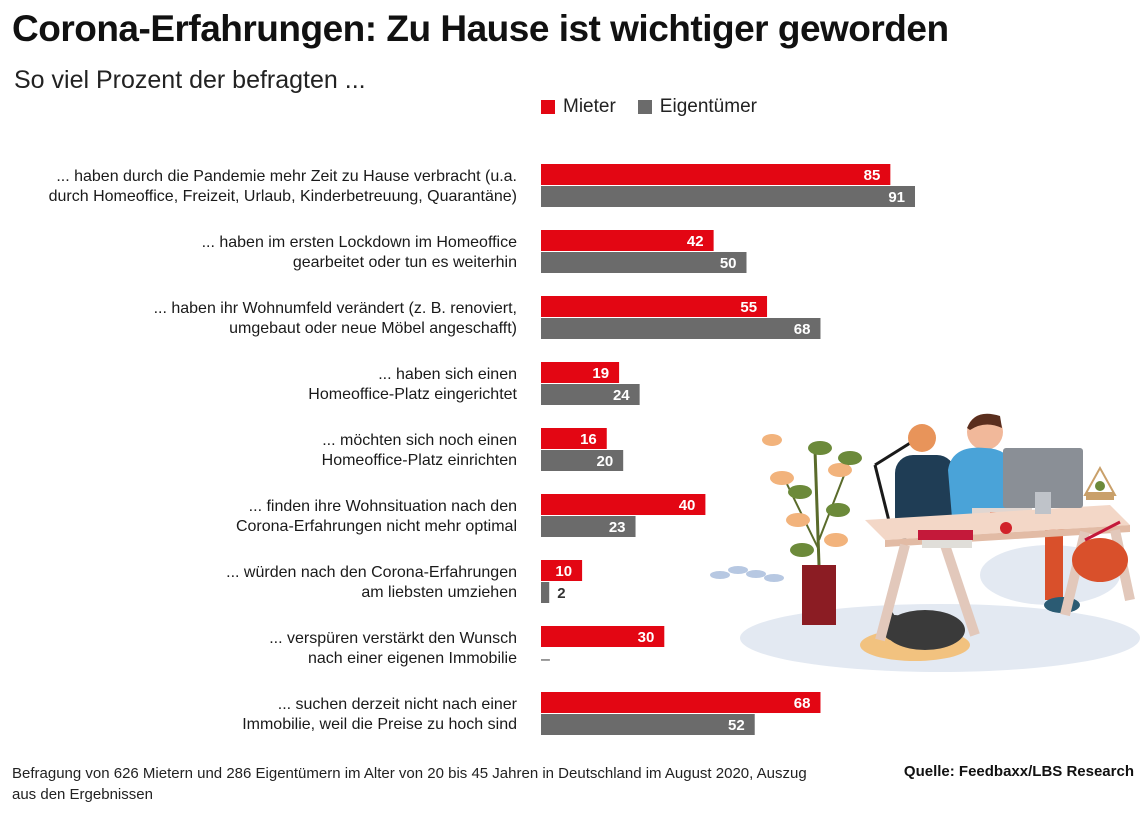 This screenshot has height=817, width=1144. What do you see at coordinates (896, 197) in the screenshot?
I see `data-label: 91` at bounding box center [896, 197].